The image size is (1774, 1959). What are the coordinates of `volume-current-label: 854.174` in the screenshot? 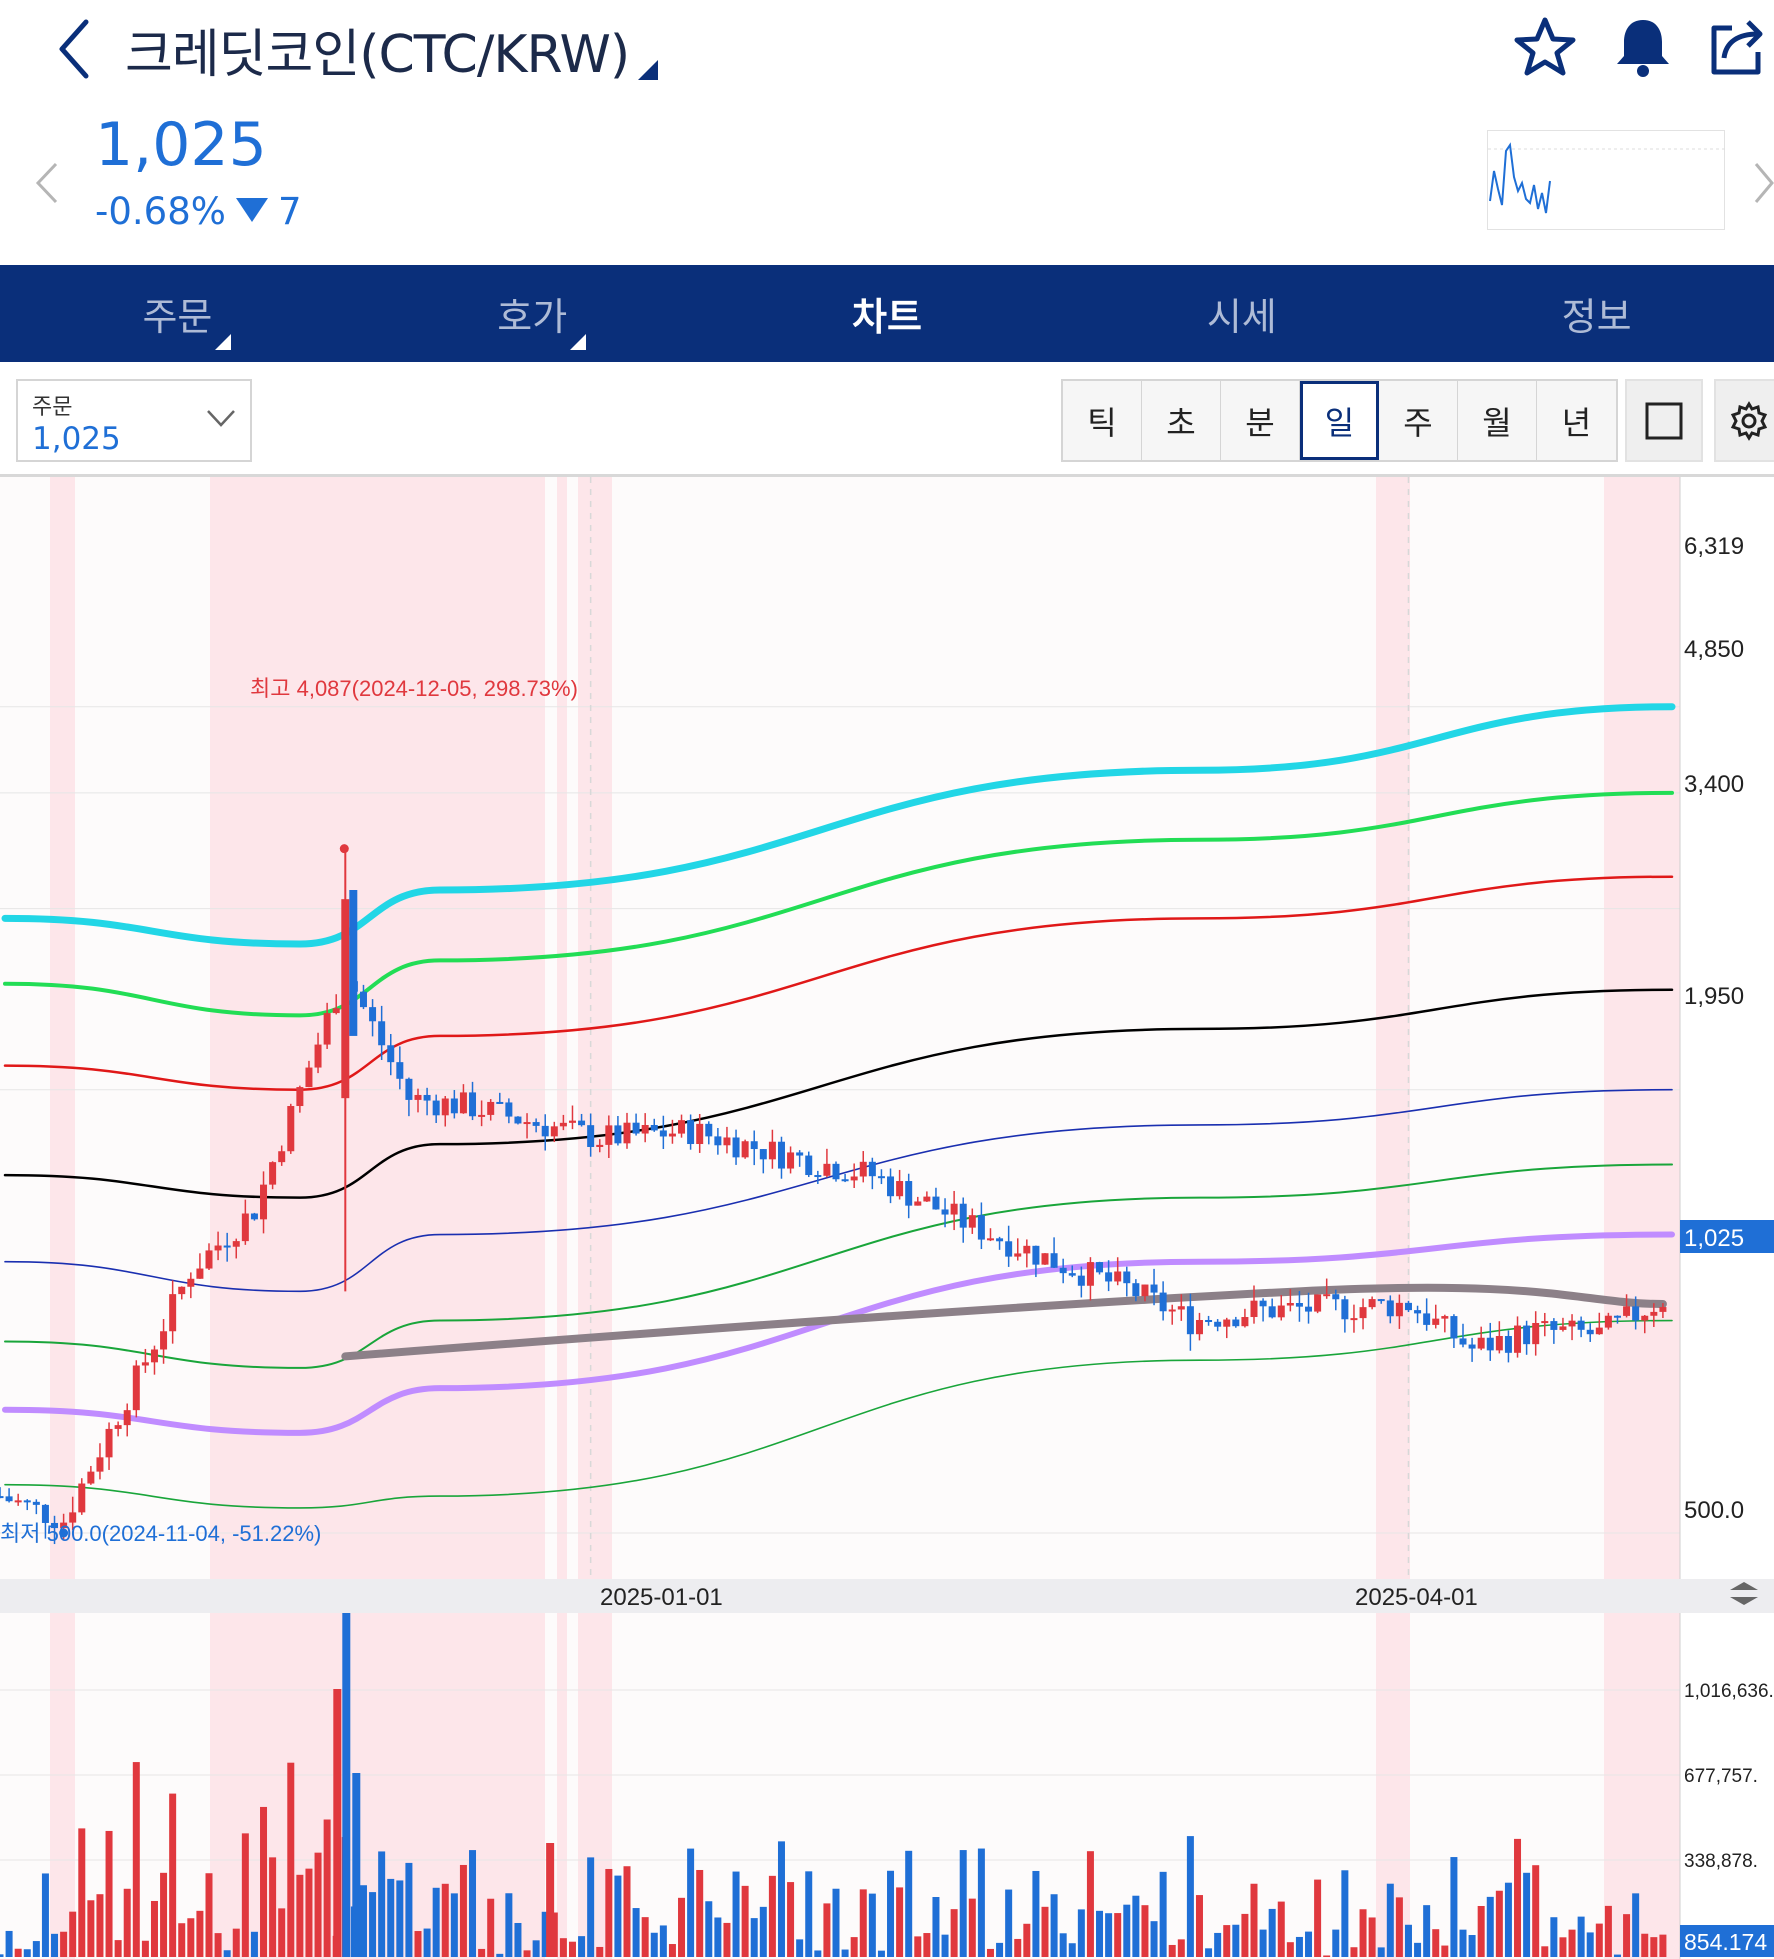 It's located at (1725, 1942).